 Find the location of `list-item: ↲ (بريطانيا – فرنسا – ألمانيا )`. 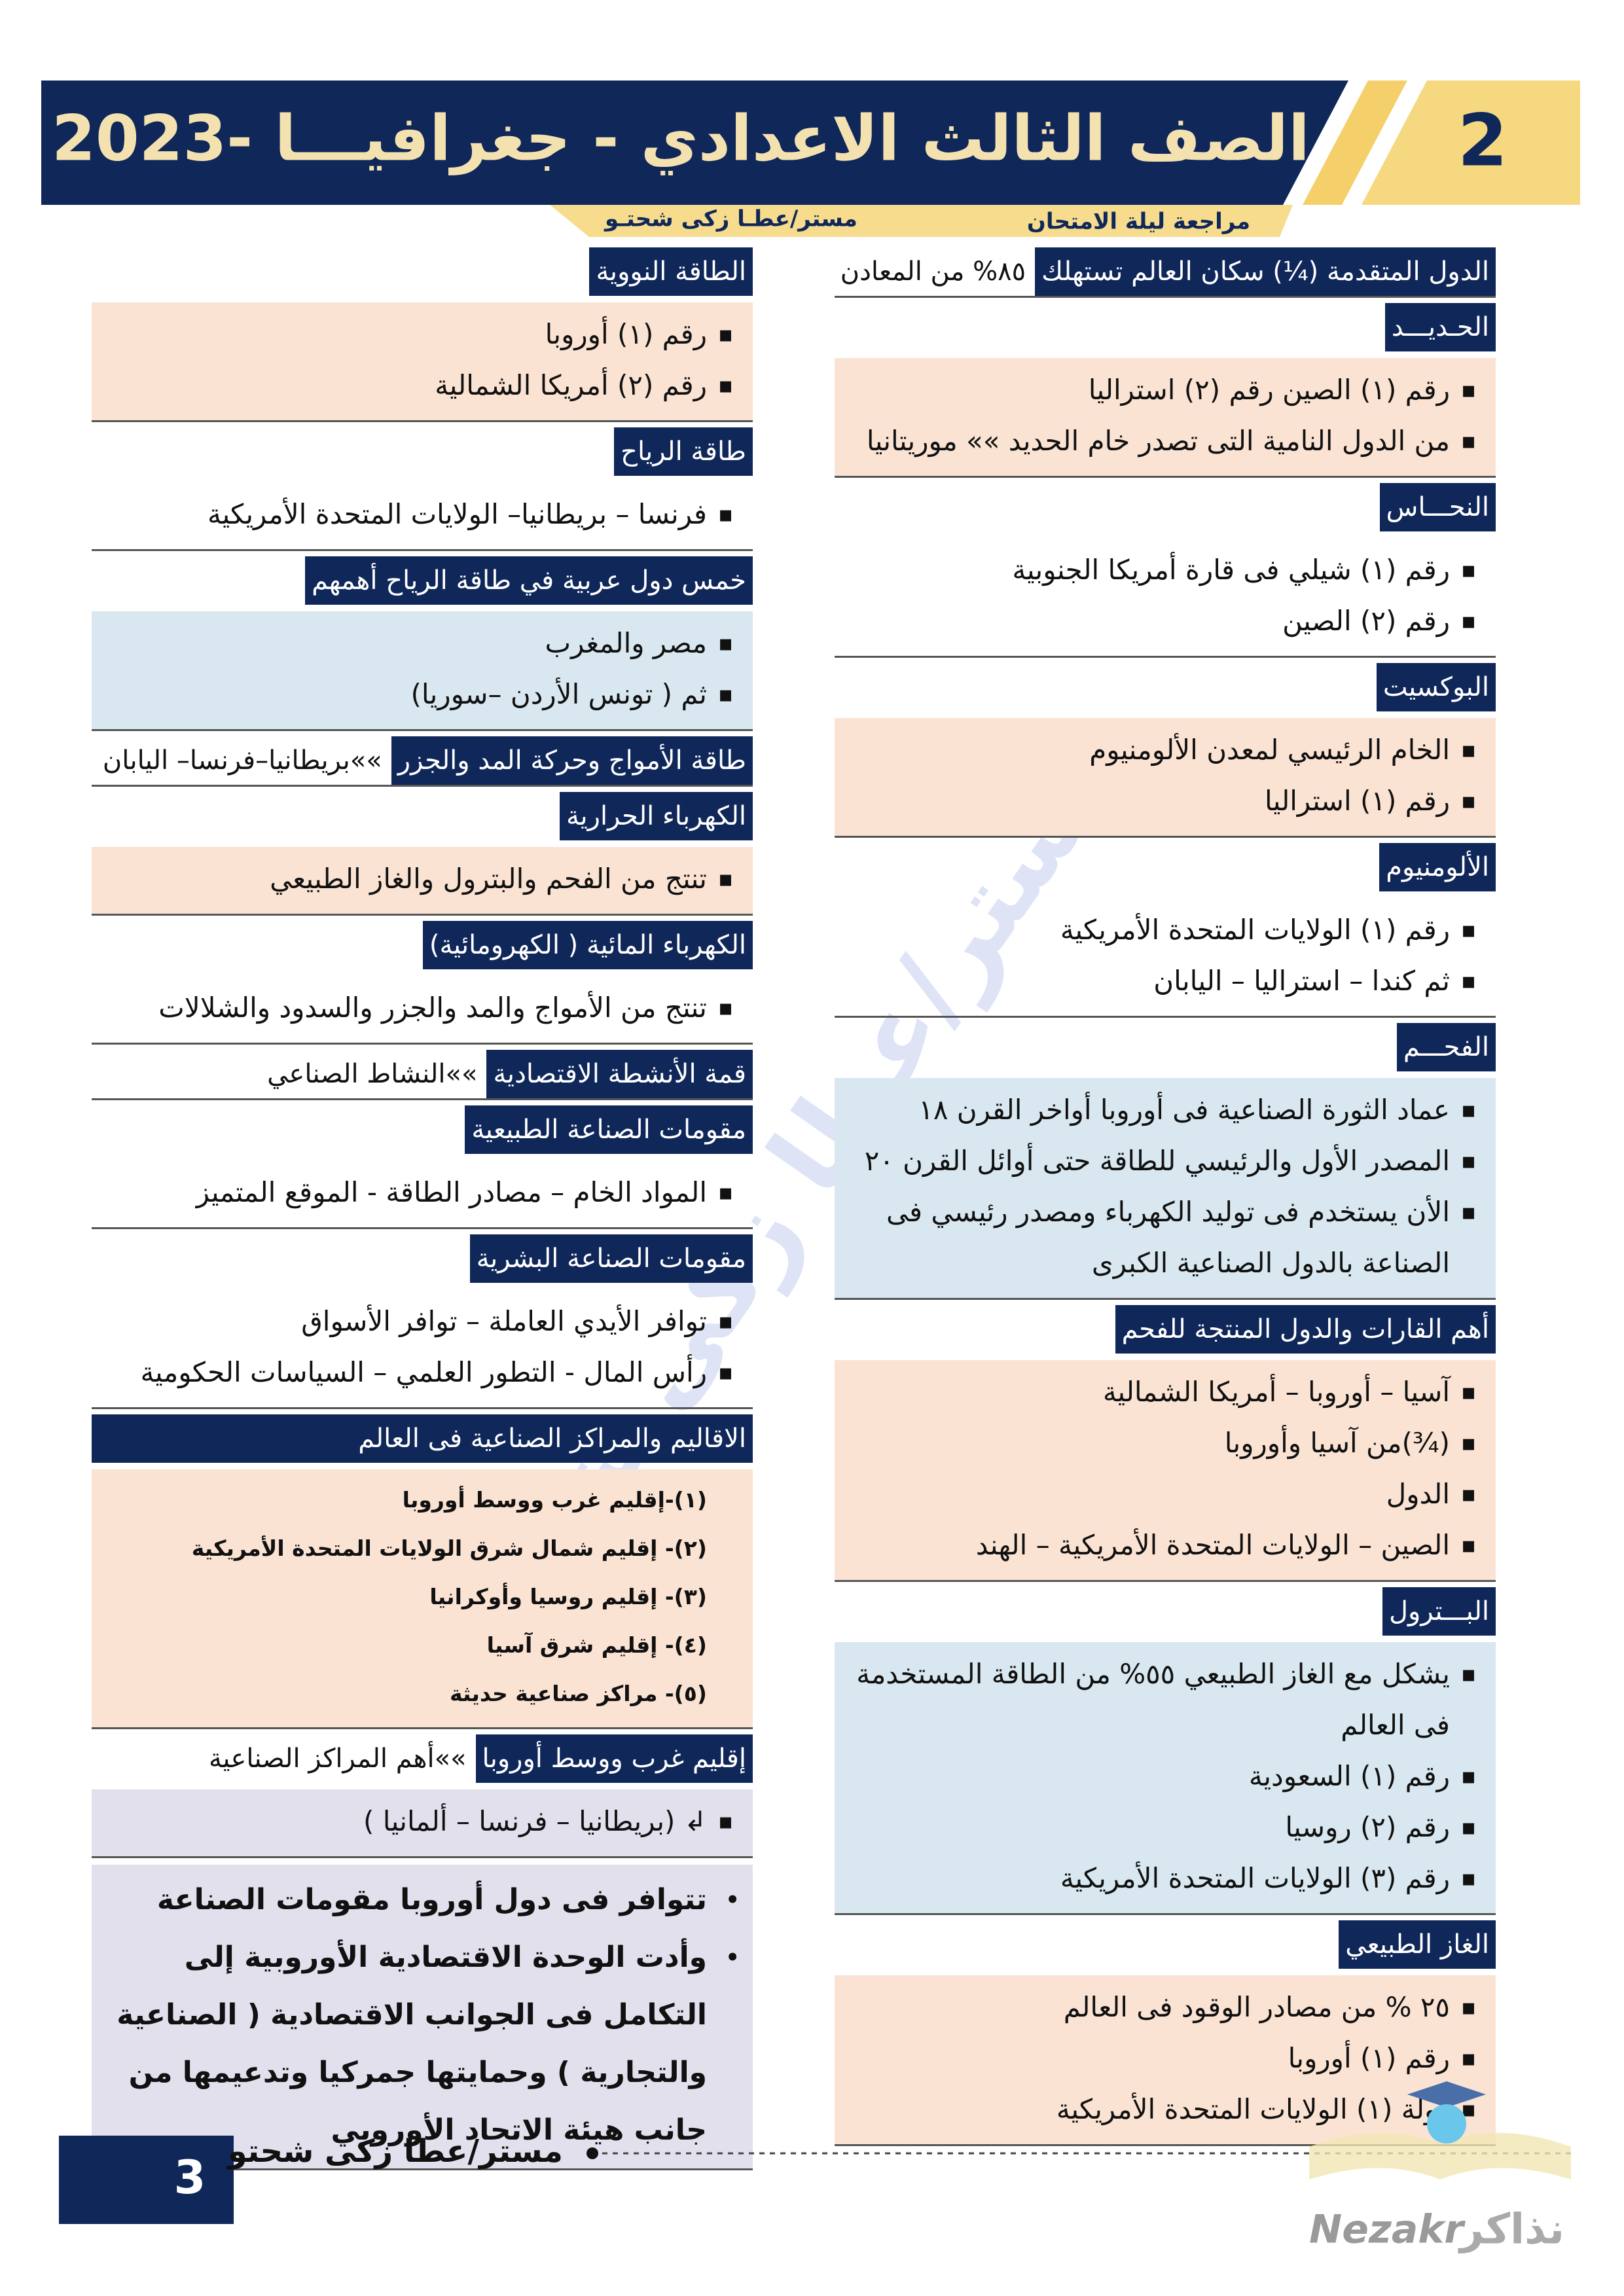

list-item: ↲ (بريطانيا – فرنسا – ألمانيا ) is located at coordinates (419, 1821).